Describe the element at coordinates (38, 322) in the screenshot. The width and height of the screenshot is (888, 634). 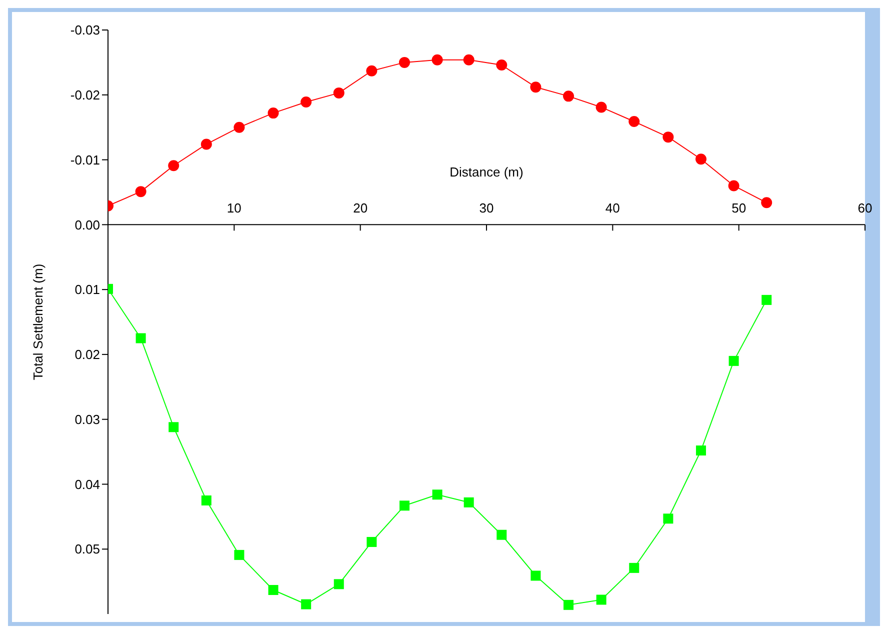
I see `y-axis-title: Total Settlement (m)` at that location.